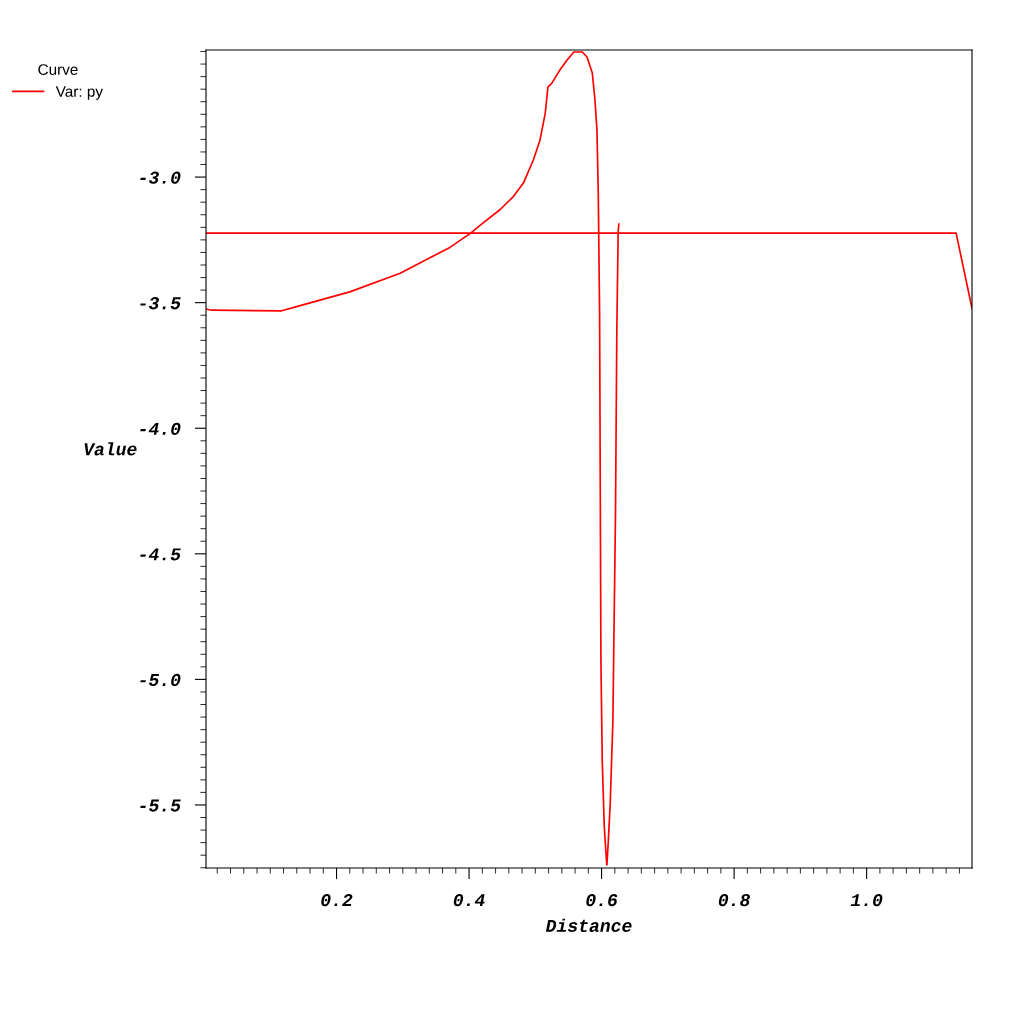 Image resolution: width=1024 pixels, height=1024 pixels. Describe the element at coordinates (160, 554) in the screenshot. I see `y-tick-label: -4.5` at that location.